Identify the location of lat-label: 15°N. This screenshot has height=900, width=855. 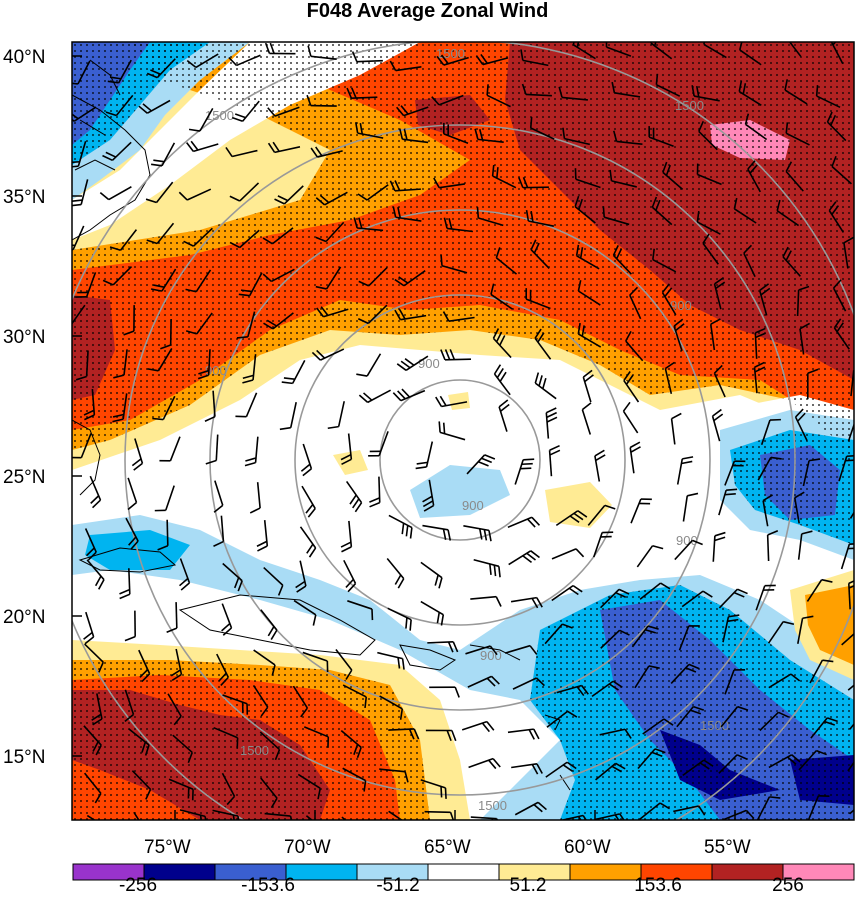
(24, 757).